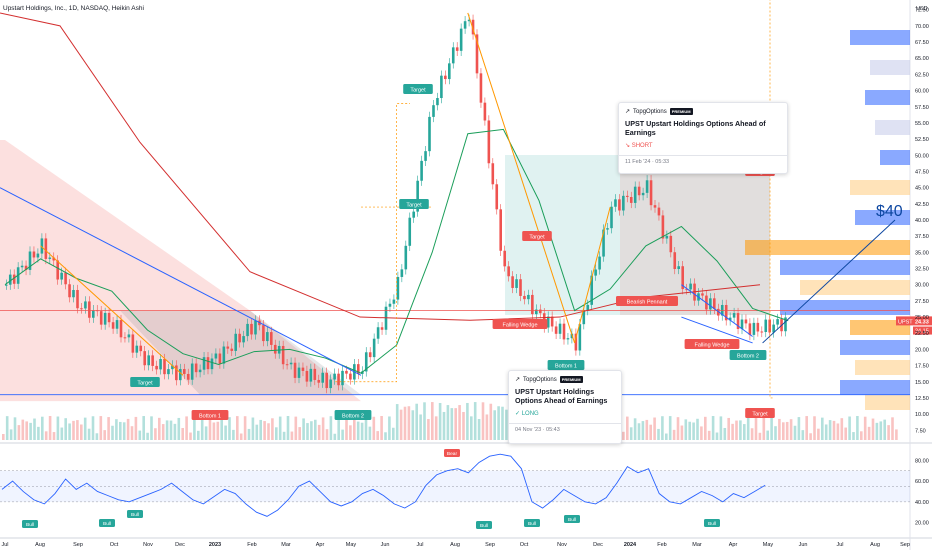  What do you see at coordinates (922, 59) in the screenshot?
I see `price-tick-label: 65.00` at bounding box center [922, 59].